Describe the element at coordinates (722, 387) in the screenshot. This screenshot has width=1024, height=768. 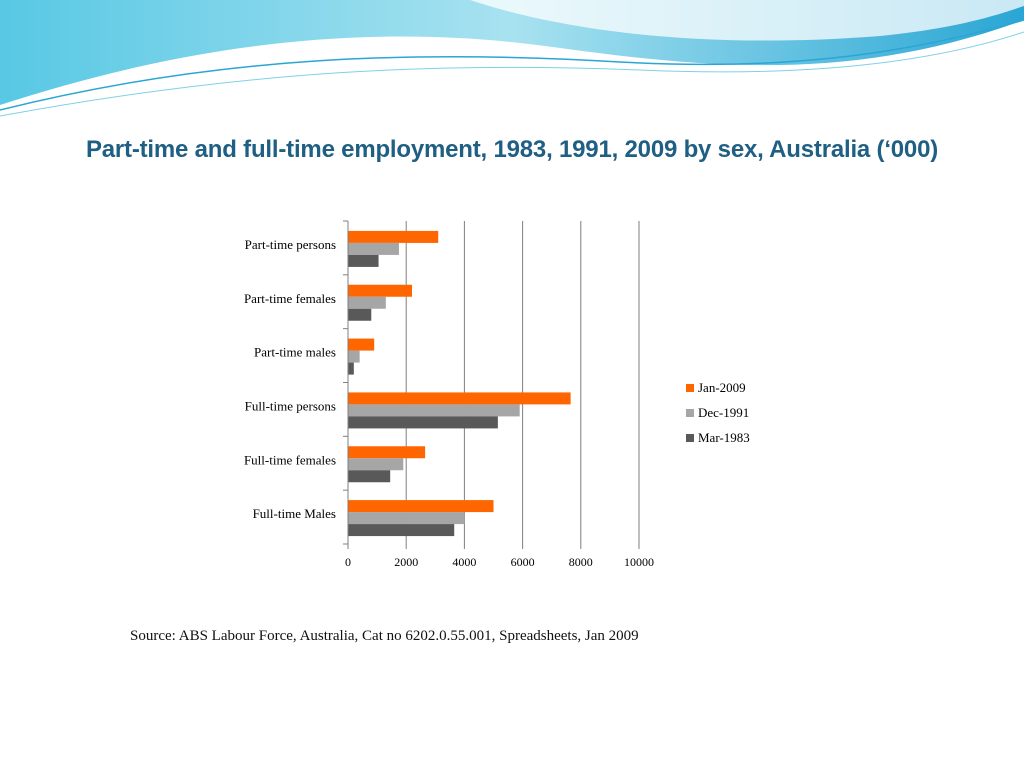
I see `legend-label: Jan-2009` at that location.